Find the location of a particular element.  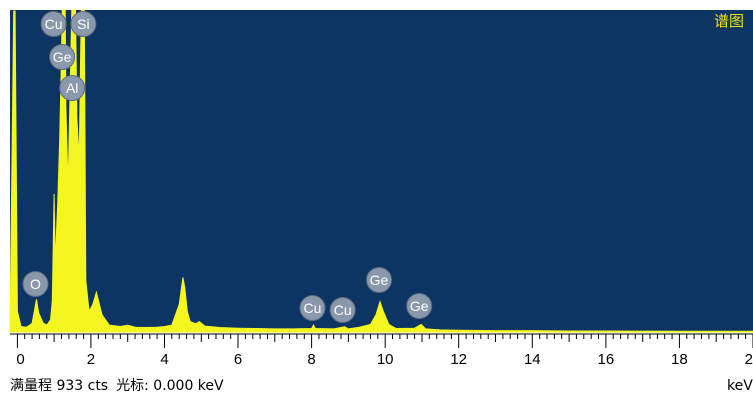

cursor-value: 0.000 keV is located at coordinates (188, 386).